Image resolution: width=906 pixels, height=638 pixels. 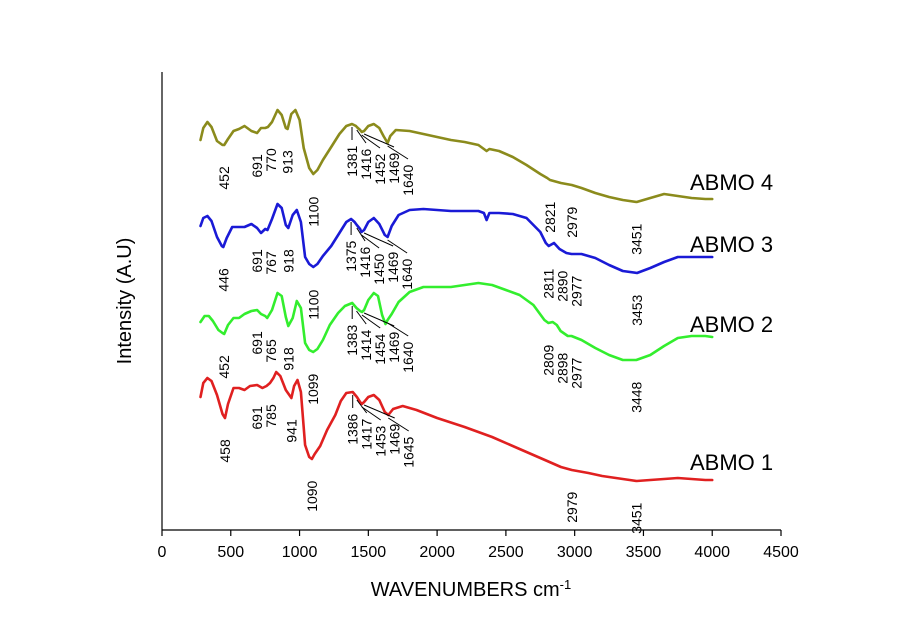 What do you see at coordinates (562, 367) in the screenshot?
I see `peak-label: 2898` at bounding box center [562, 367].